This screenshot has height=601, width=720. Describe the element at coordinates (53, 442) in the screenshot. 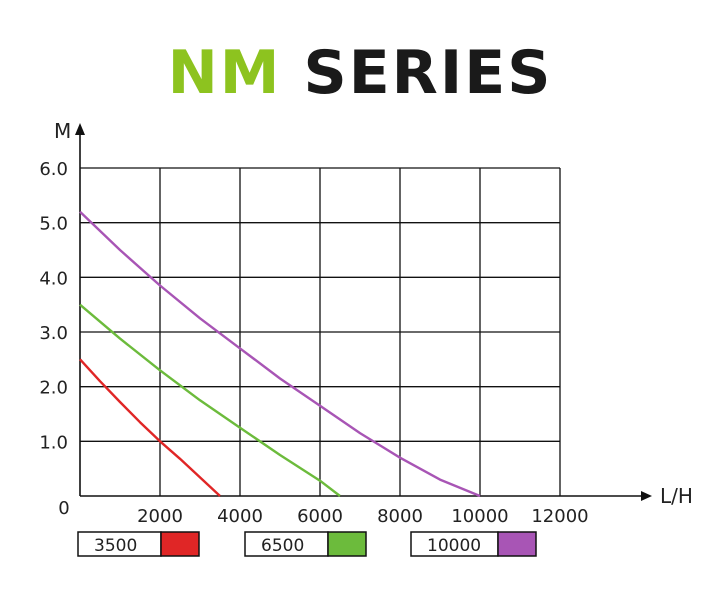

I see `y-tick-label: 1.0` at that location.